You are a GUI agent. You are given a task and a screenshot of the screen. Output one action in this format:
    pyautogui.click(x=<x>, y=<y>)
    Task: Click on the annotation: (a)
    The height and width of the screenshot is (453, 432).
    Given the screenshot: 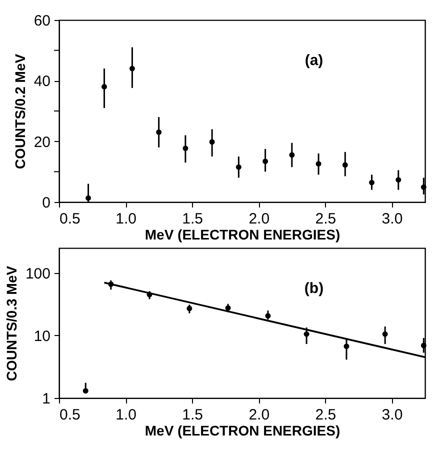 What is the action you would take?
    pyautogui.click(x=314, y=60)
    